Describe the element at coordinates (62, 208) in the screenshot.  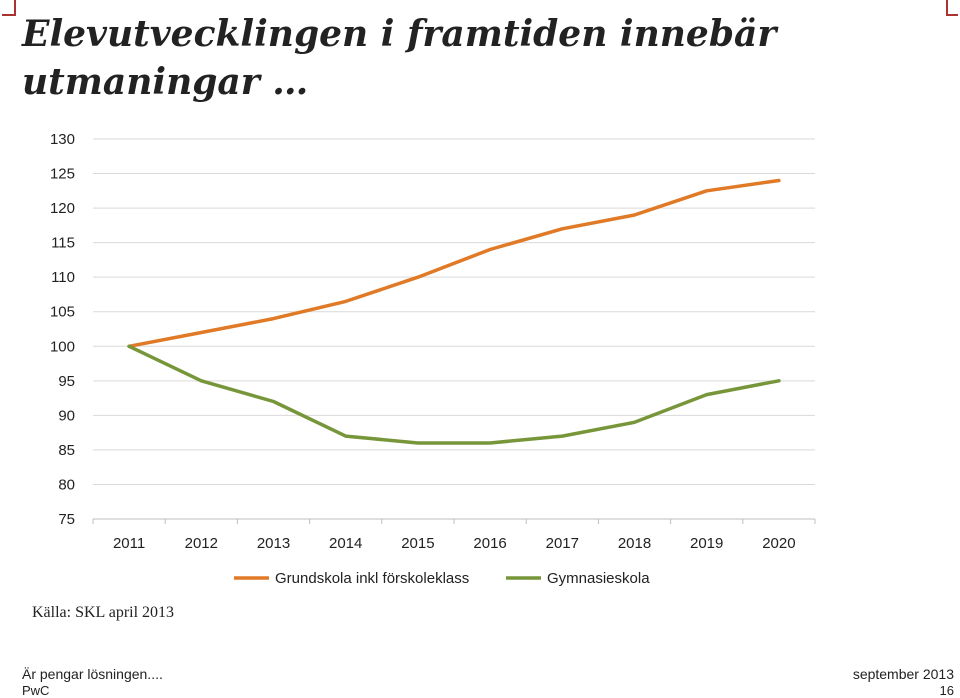
I see `y-tick-label: 120` at that location.